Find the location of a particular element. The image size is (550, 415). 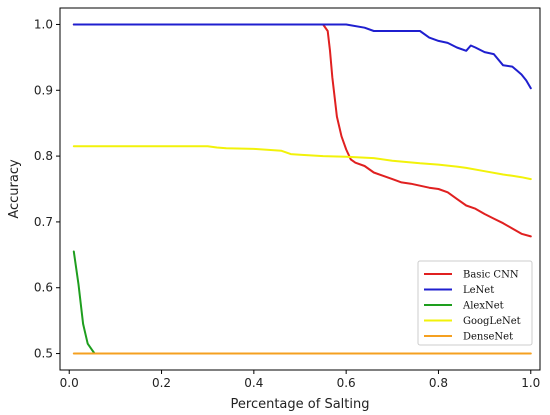

x-tick-label: 1.0 is located at coordinates (530, 383).